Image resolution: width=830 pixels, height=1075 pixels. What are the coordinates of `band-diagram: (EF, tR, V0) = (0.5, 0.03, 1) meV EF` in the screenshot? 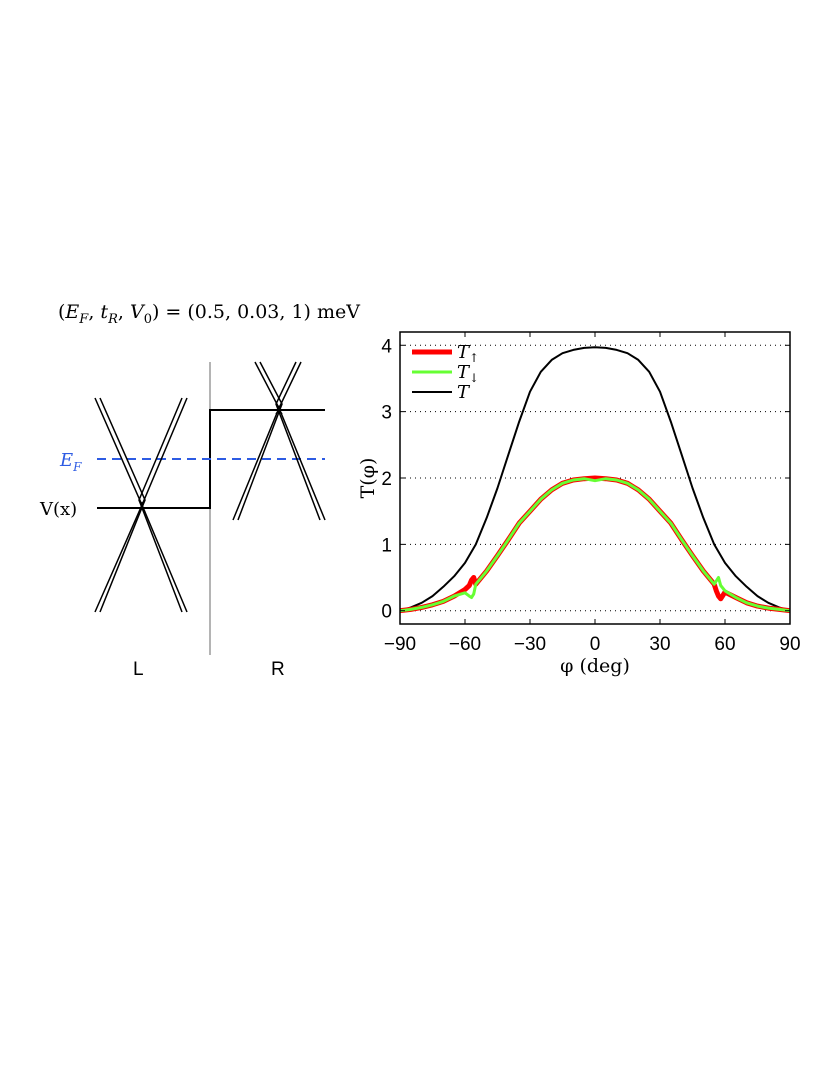 It's located at (199, 490).